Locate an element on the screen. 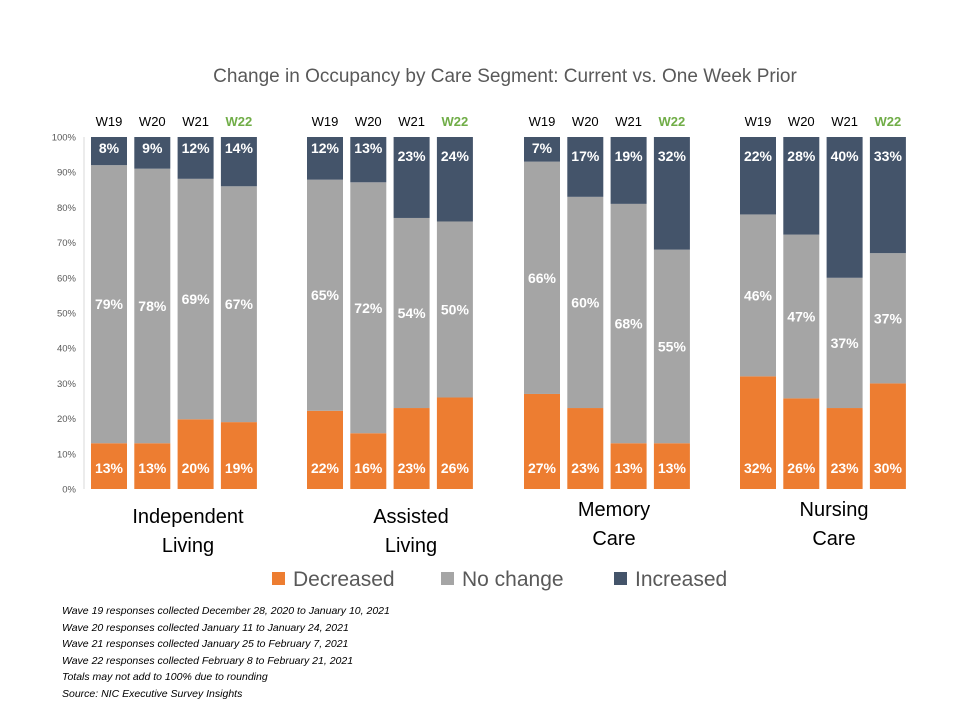  data-label-increased: 40% is located at coordinates (845, 156).